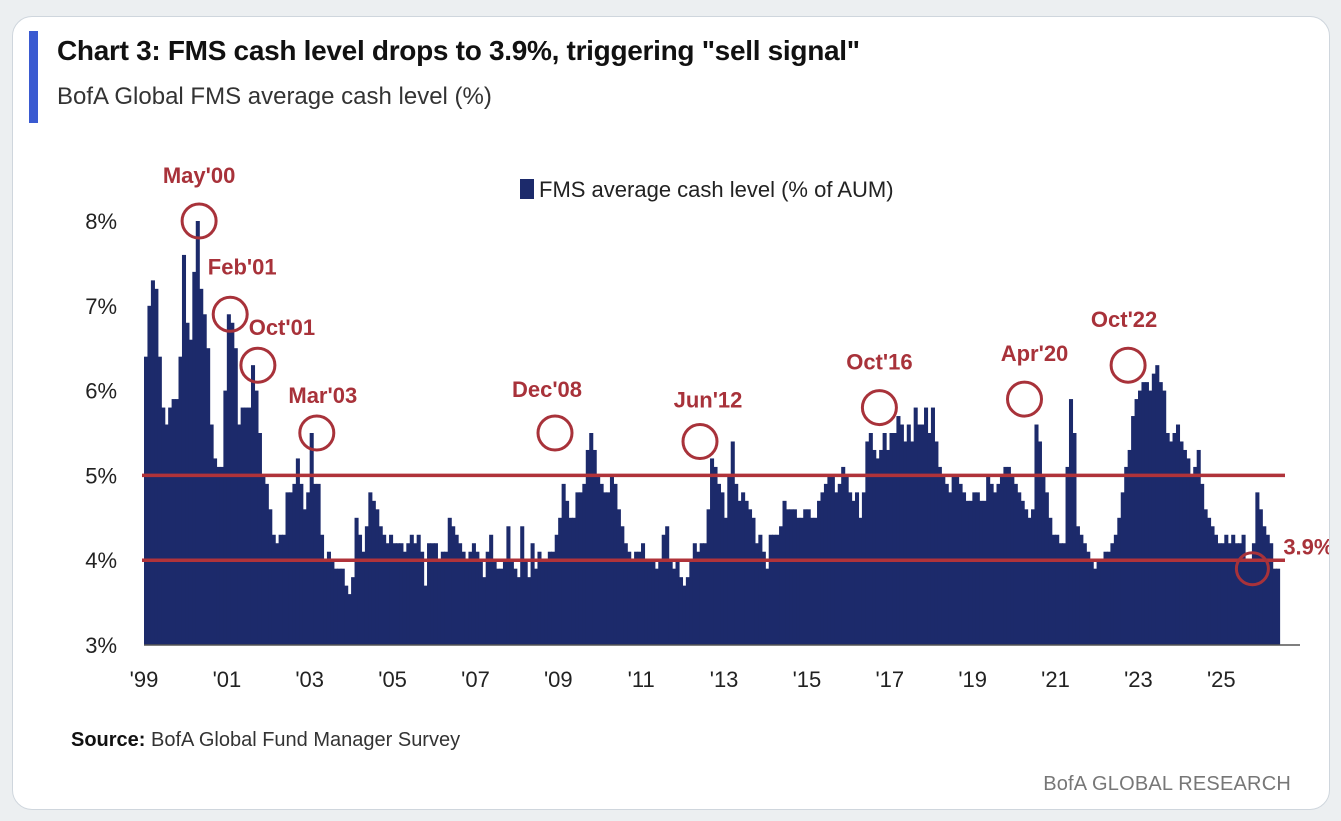 The image size is (1341, 821). Describe the element at coordinates (716, 189) in the screenshot. I see `legend-label: FMS average cash level (% of AUM)` at that location.